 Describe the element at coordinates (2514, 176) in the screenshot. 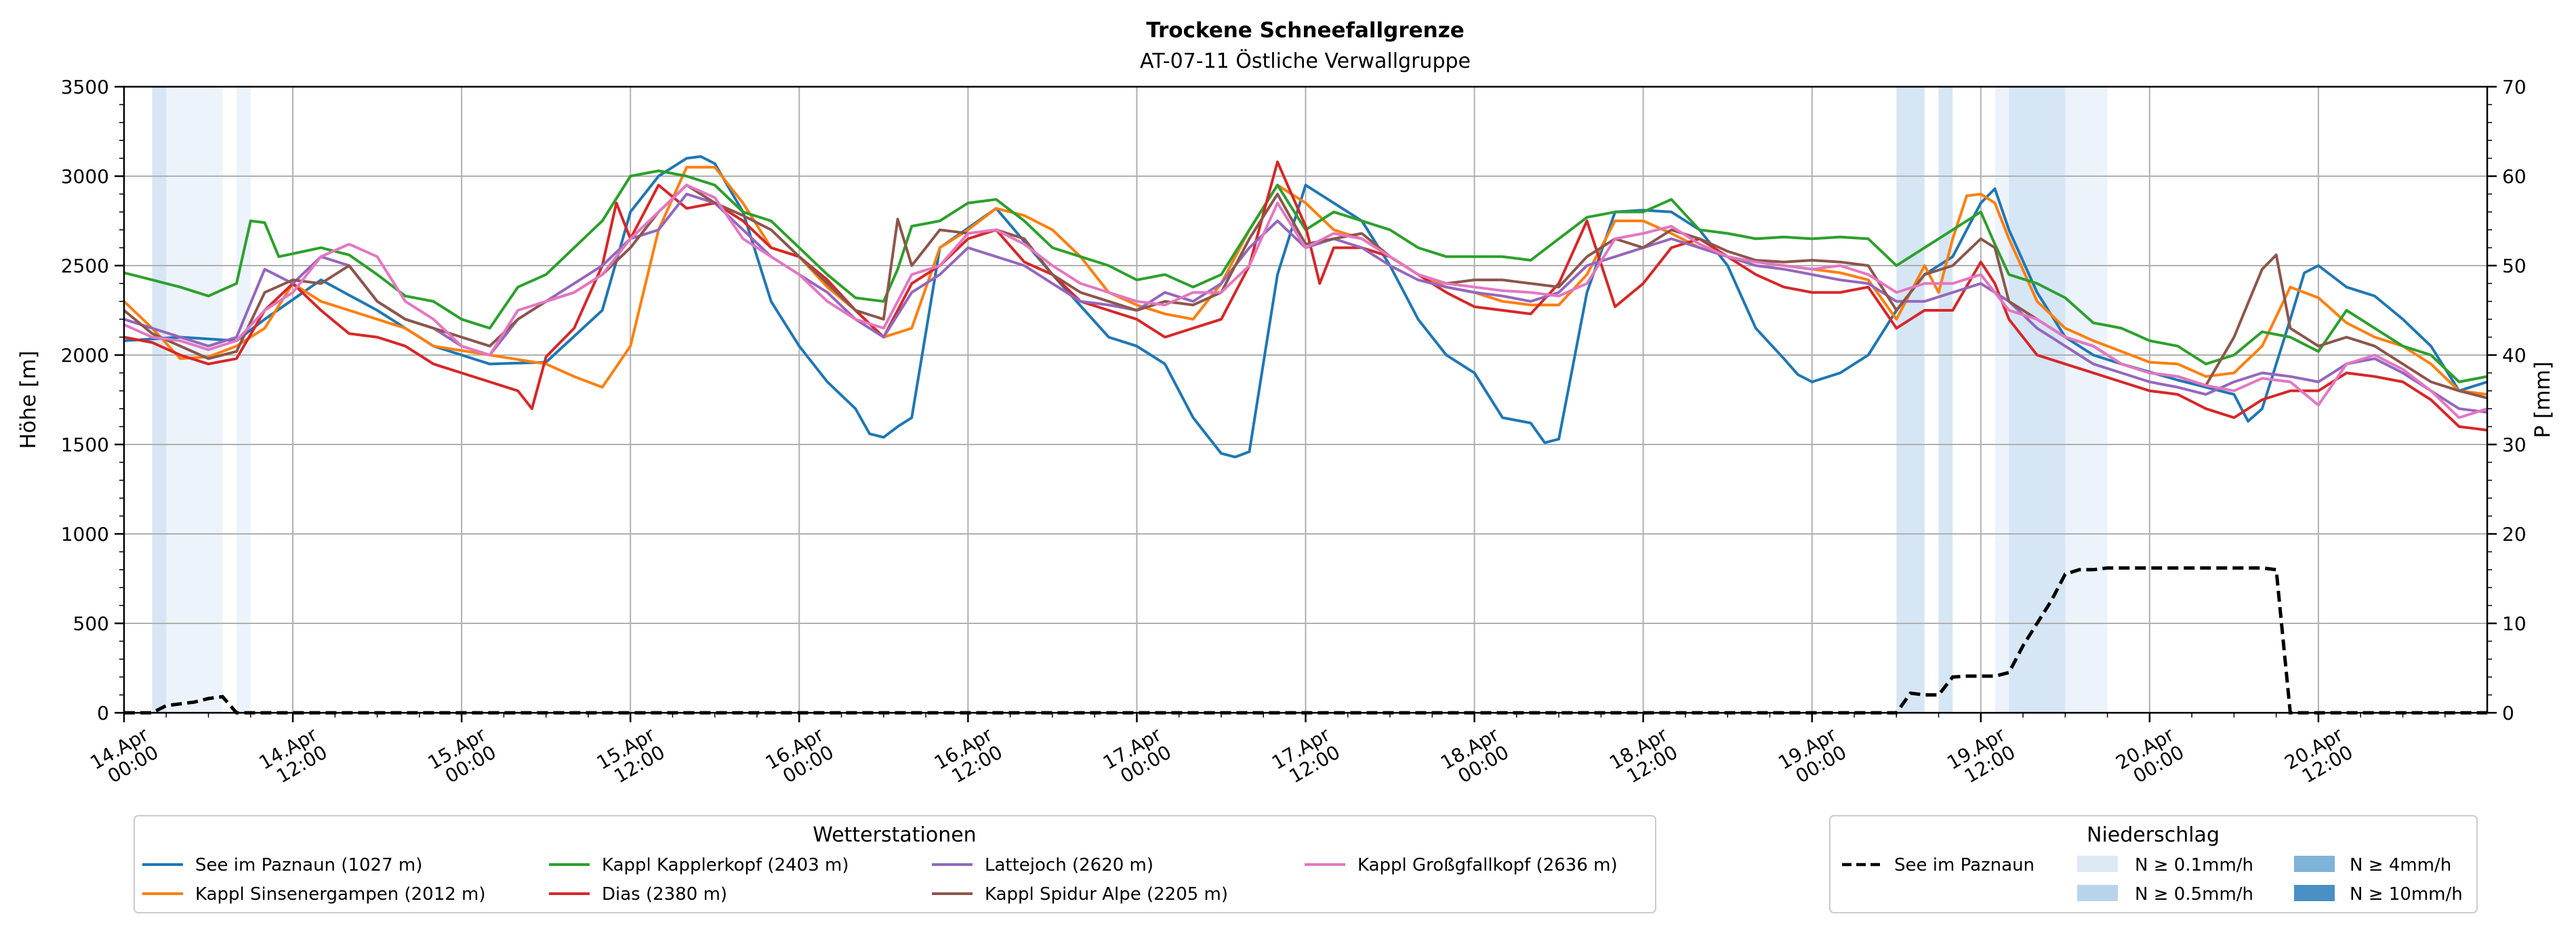

I see `y2-tick-label-6: 60` at that location.